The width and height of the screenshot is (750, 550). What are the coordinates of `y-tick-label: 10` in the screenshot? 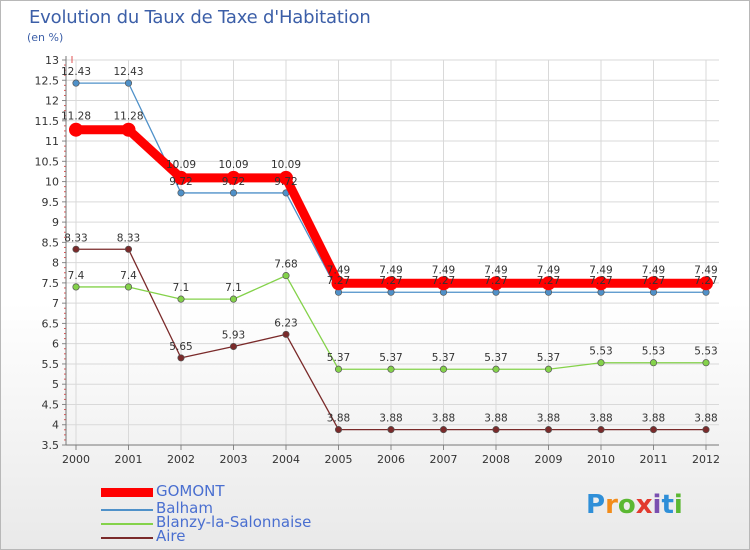 It's located at (52, 182).